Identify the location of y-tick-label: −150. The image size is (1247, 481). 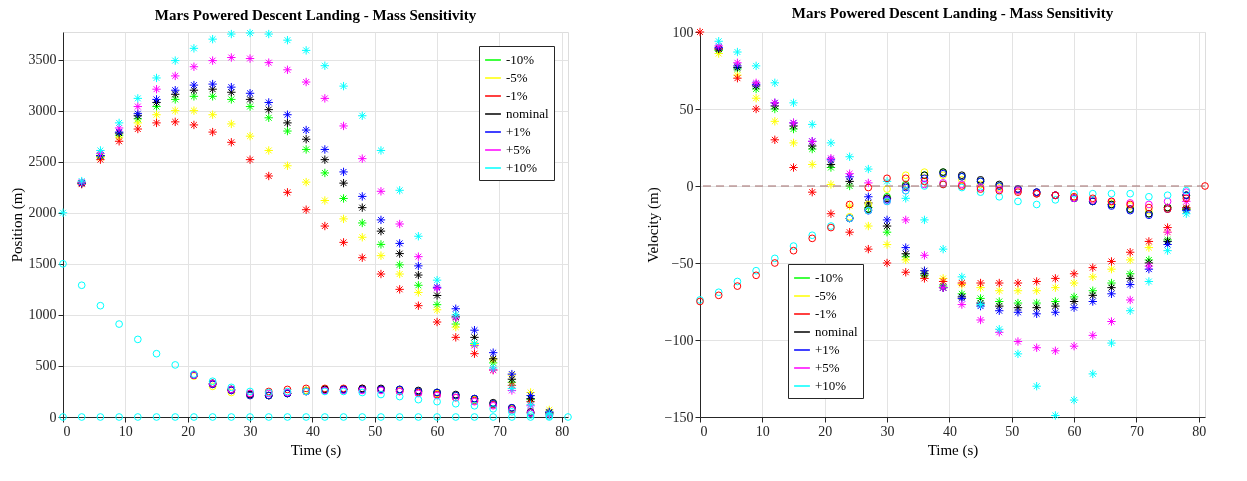
(679, 417).